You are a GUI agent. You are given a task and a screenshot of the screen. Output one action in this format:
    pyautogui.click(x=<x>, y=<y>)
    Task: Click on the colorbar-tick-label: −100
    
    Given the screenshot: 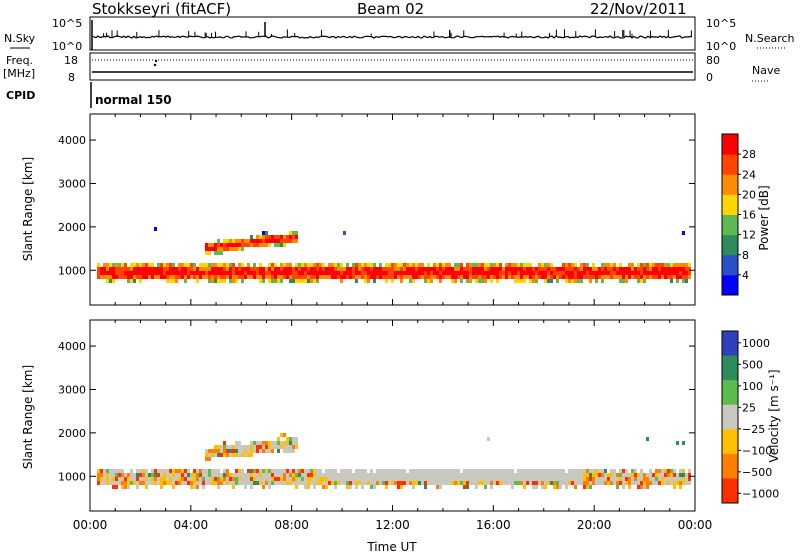 What is the action you would take?
    pyautogui.click(x=757, y=450)
    